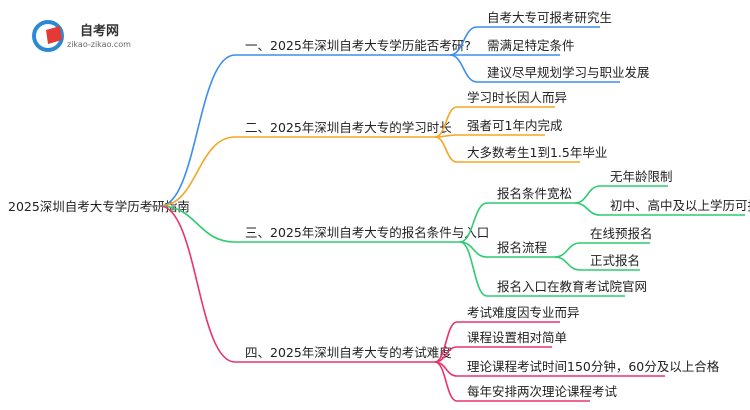  Describe the element at coordinates (522, 247) in the screenshot. I see `child-node: 报名流程` at that location.